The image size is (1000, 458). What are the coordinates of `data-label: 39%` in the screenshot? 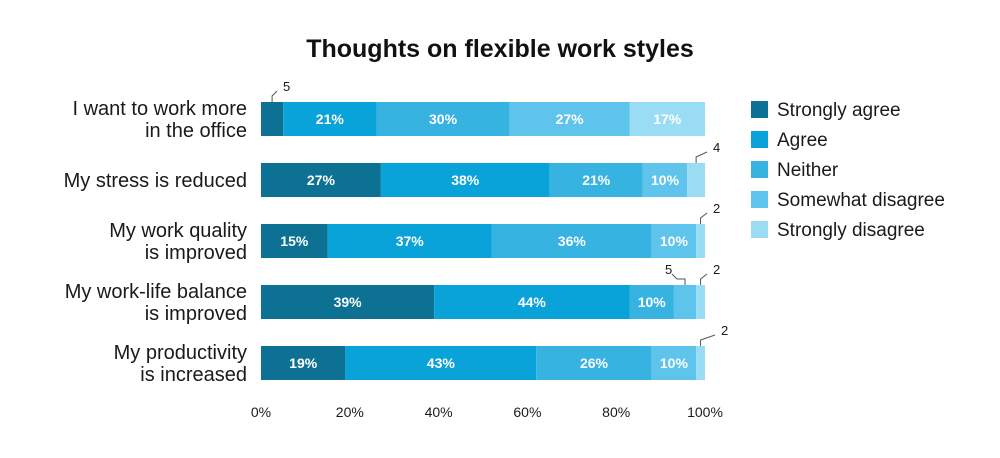 It's located at (348, 302).